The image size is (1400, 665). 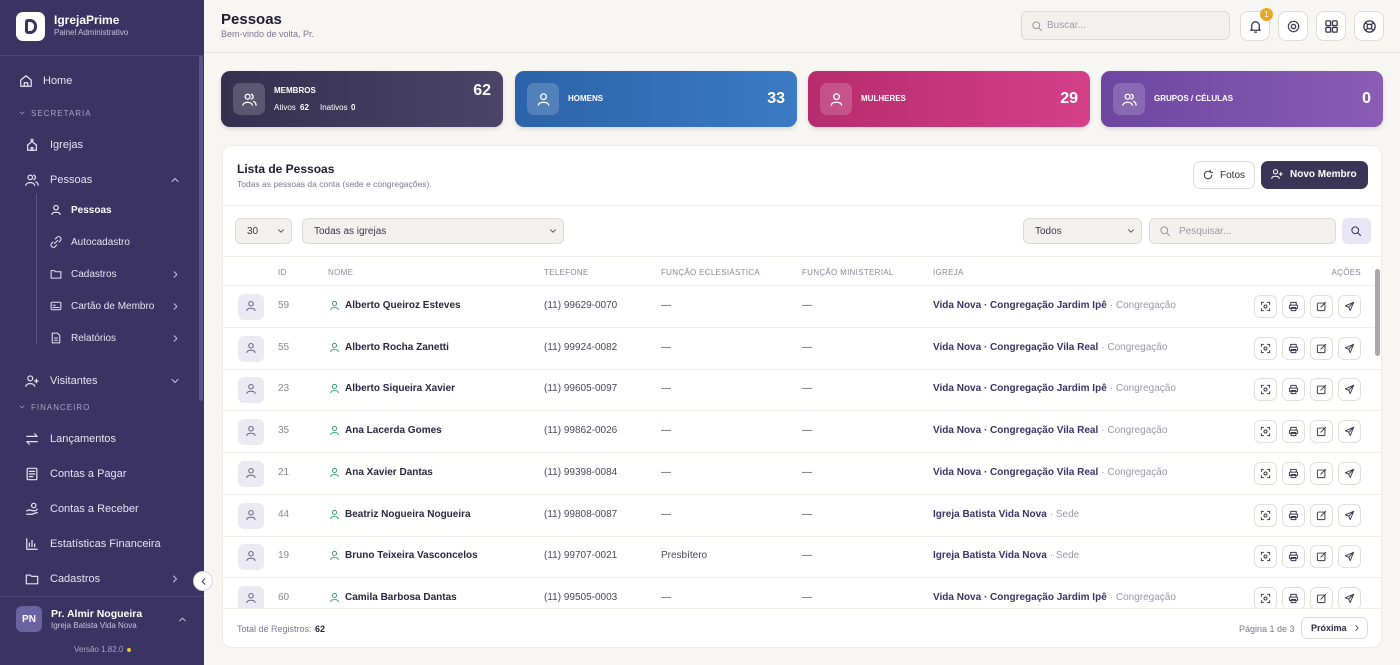 What do you see at coordinates (1329, 628) in the screenshot?
I see `button-label: Próxima` at bounding box center [1329, 628].